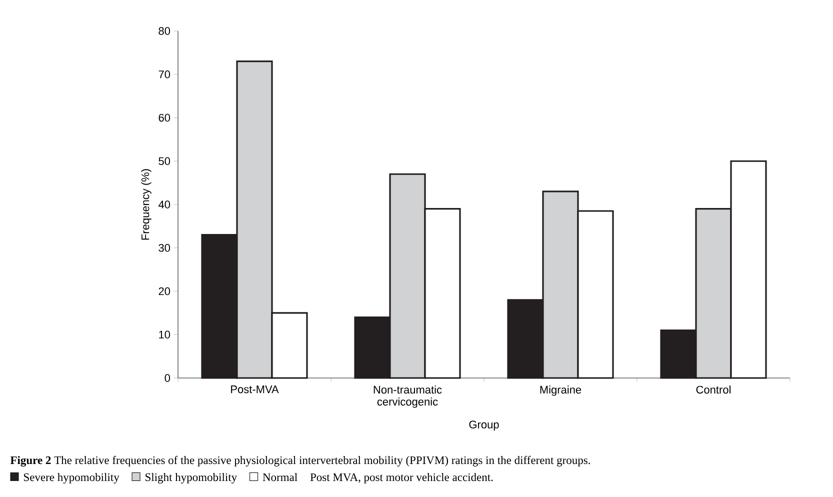 Image resolution: width=833 pixels, height=497 pixels. What do you see at coordinates (164, 291) in the screenshot?
I see `y-tick-label: 20` at bounding box center [164, 291].